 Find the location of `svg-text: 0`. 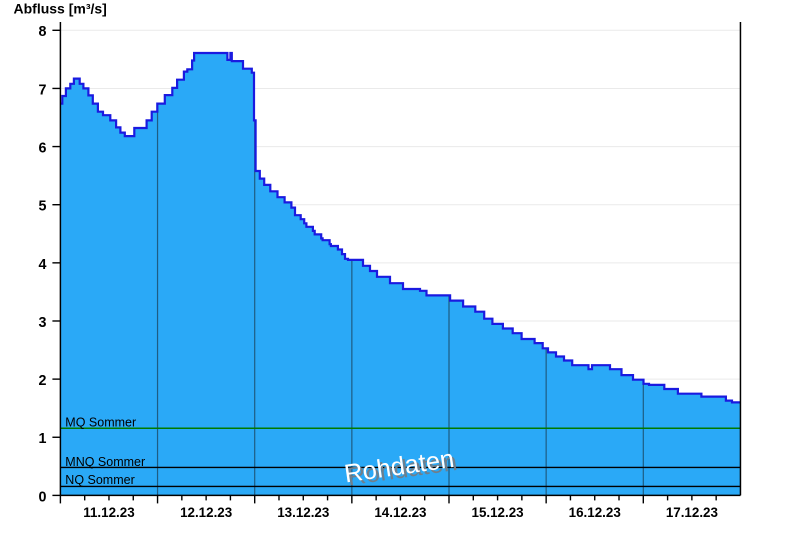

svg-text: 0 is located at coordinates (43, 497).